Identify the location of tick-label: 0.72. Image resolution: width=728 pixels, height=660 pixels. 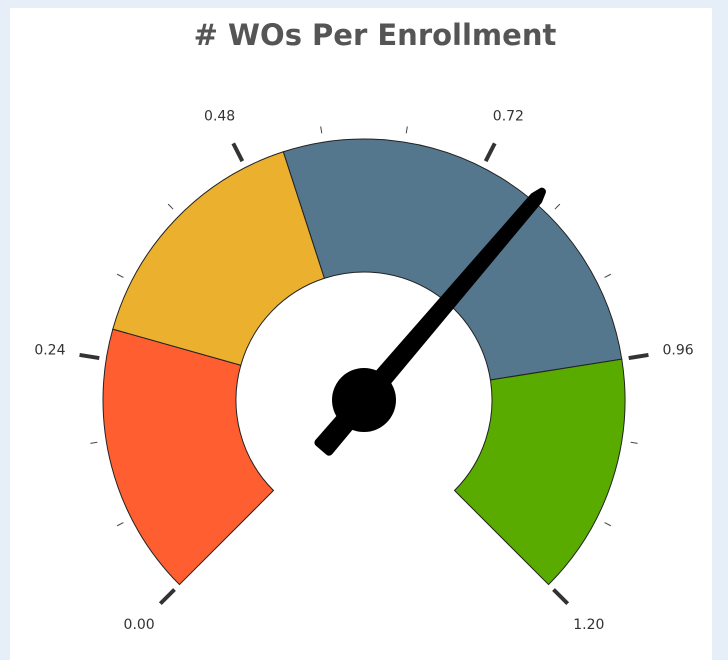
(508, 117).